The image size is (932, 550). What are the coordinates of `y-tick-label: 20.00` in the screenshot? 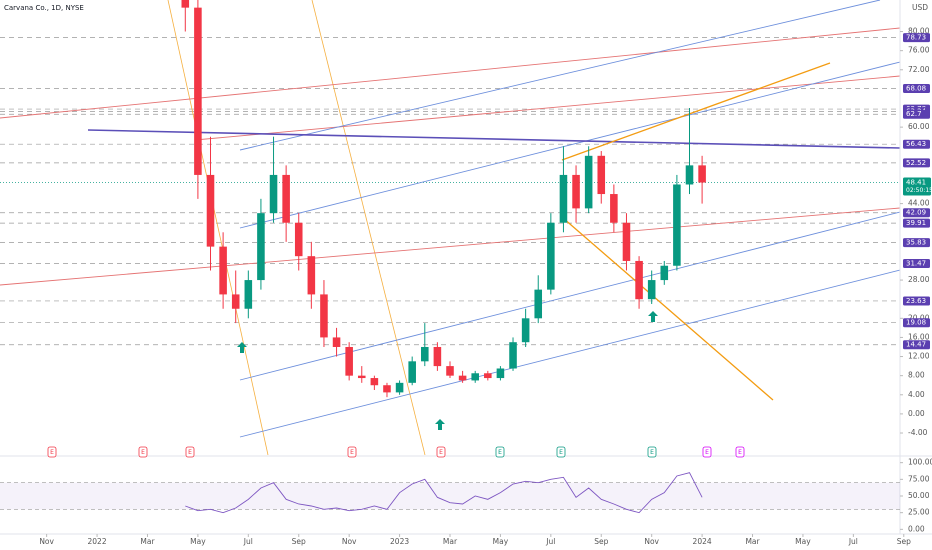 It's located at (919, 317).